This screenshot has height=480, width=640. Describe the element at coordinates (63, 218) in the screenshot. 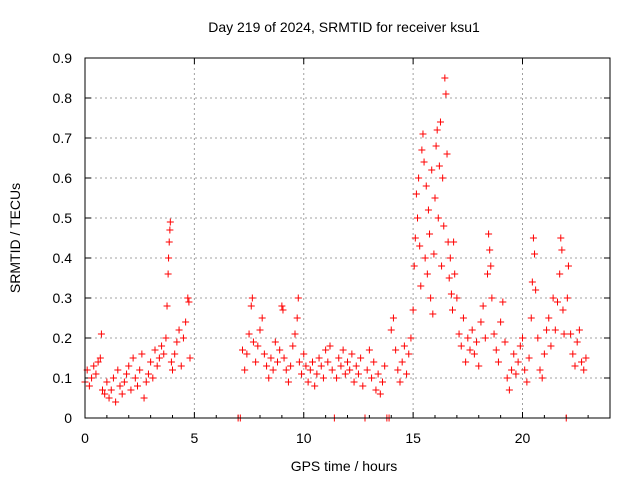

I see `y-tick-label: 0.5` at that location.